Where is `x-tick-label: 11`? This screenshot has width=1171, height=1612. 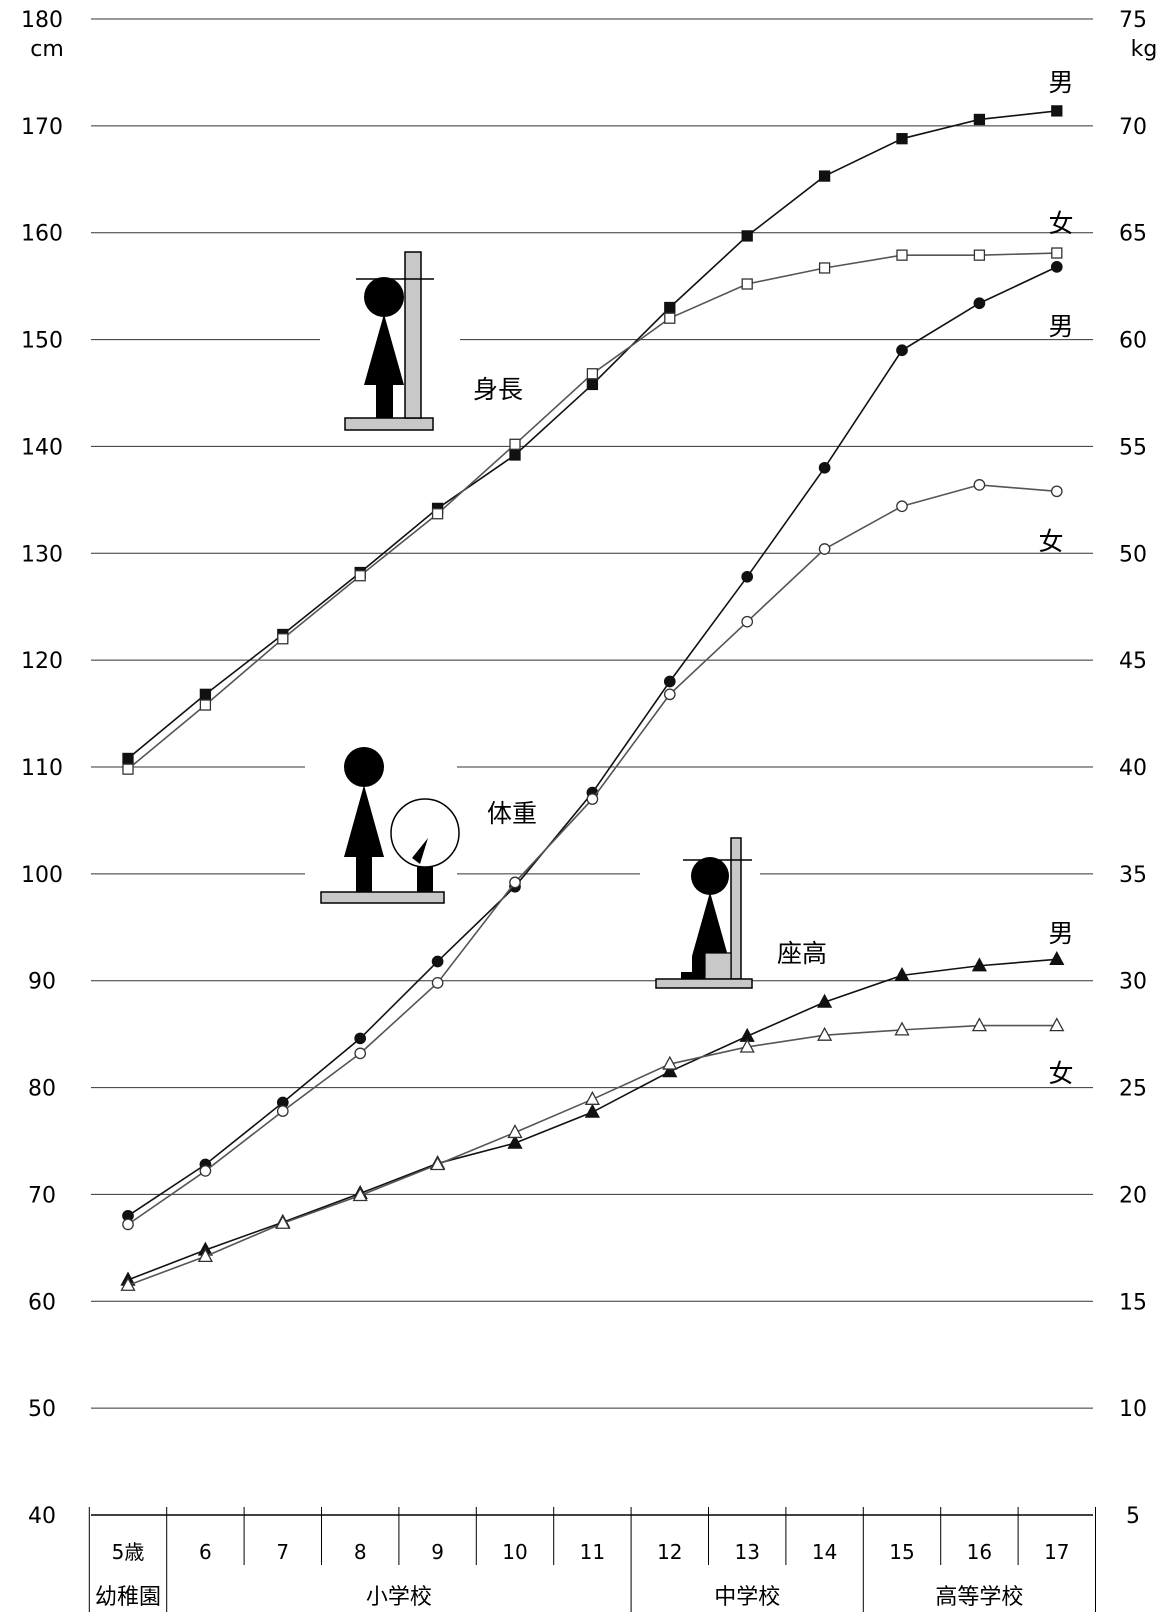 x-tick-label: 11 is located at coordinates (592, 1552).